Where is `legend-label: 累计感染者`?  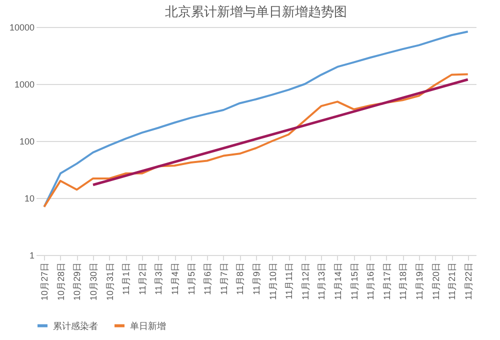
legend-label: 累计感染者 is located at coordinates (75, 325).